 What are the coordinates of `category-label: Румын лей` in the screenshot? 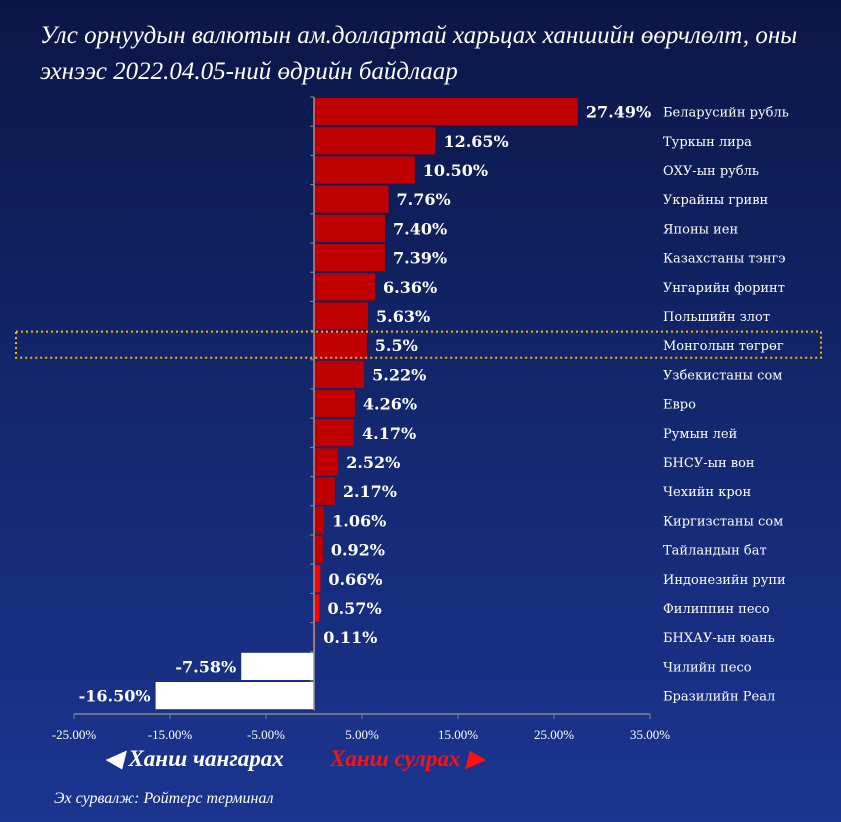 It's located at (700, 434).